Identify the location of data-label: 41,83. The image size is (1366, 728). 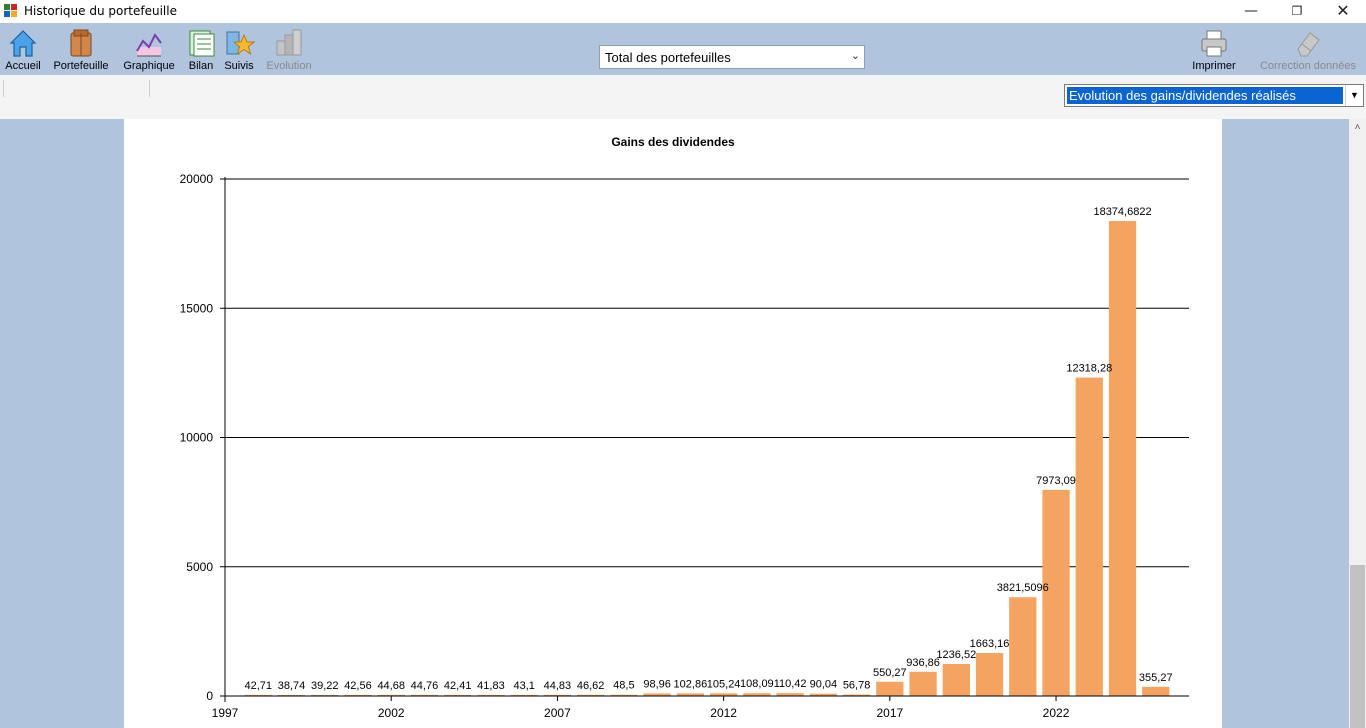
(491, 686).